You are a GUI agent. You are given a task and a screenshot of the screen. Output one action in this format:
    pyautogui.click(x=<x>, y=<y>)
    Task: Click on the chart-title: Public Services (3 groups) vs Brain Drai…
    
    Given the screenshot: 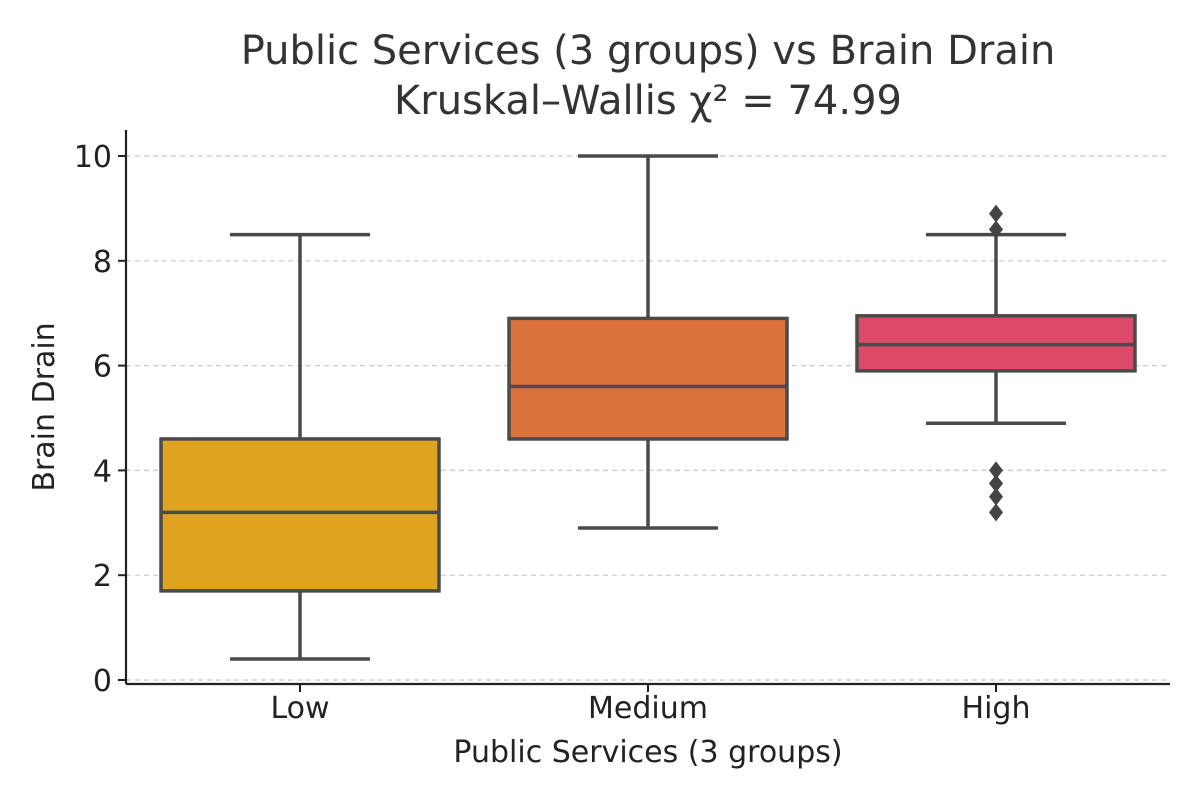 What is the action you would take?
    pyautogui.click(x=648, y=51)
    